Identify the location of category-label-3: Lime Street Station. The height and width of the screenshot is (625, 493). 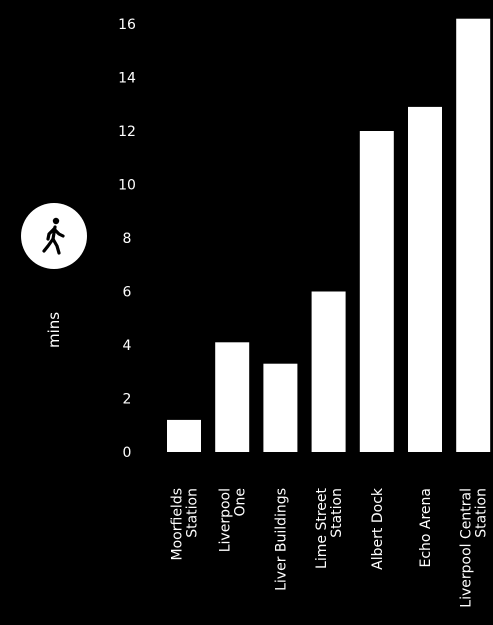
(329, 527).